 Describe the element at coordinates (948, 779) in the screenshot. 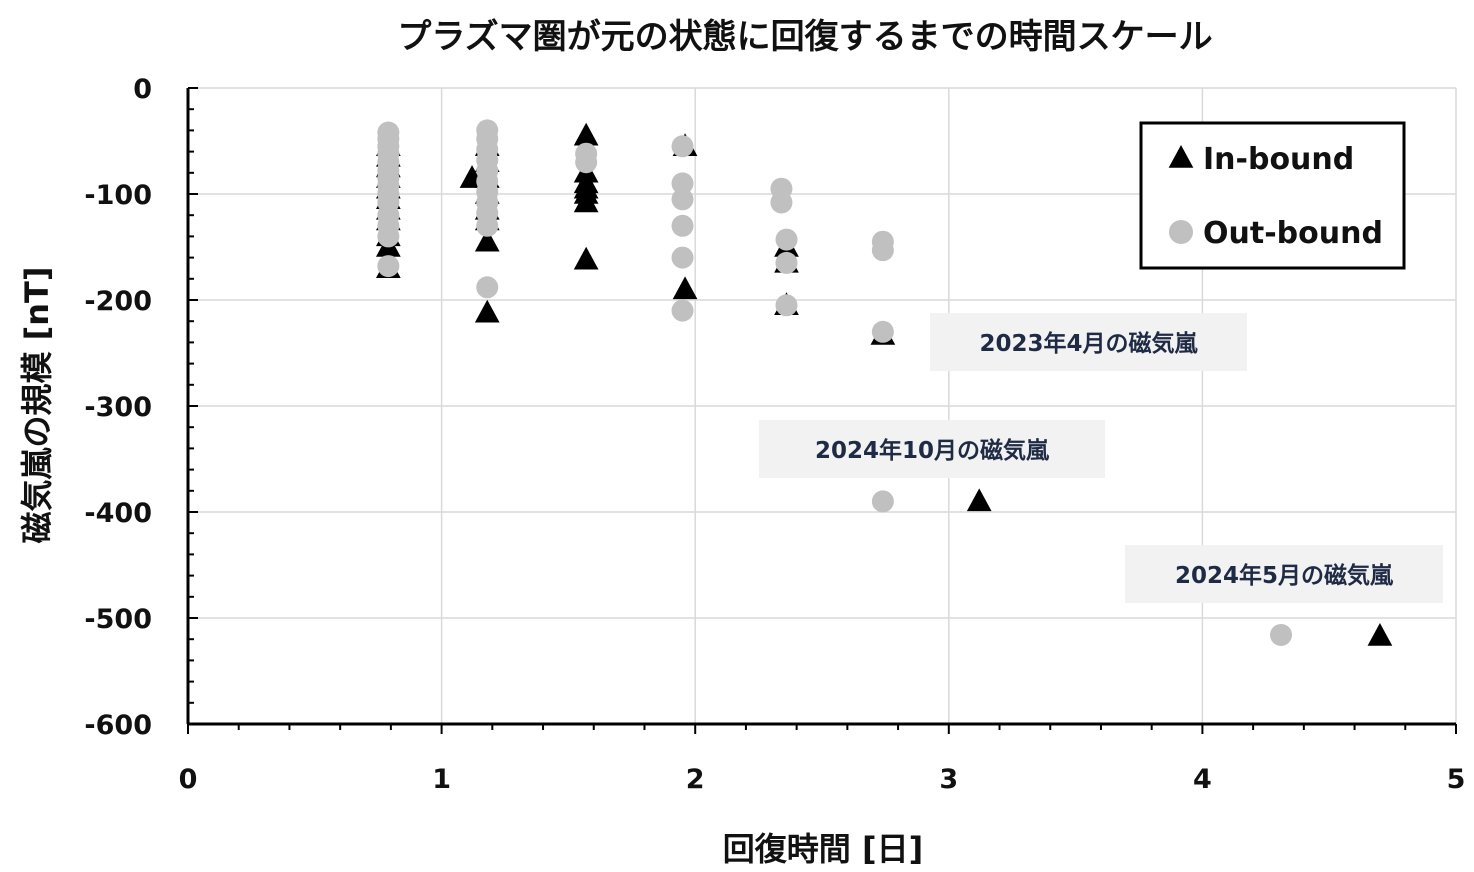

I see `x-tick-label: 3` at that location.